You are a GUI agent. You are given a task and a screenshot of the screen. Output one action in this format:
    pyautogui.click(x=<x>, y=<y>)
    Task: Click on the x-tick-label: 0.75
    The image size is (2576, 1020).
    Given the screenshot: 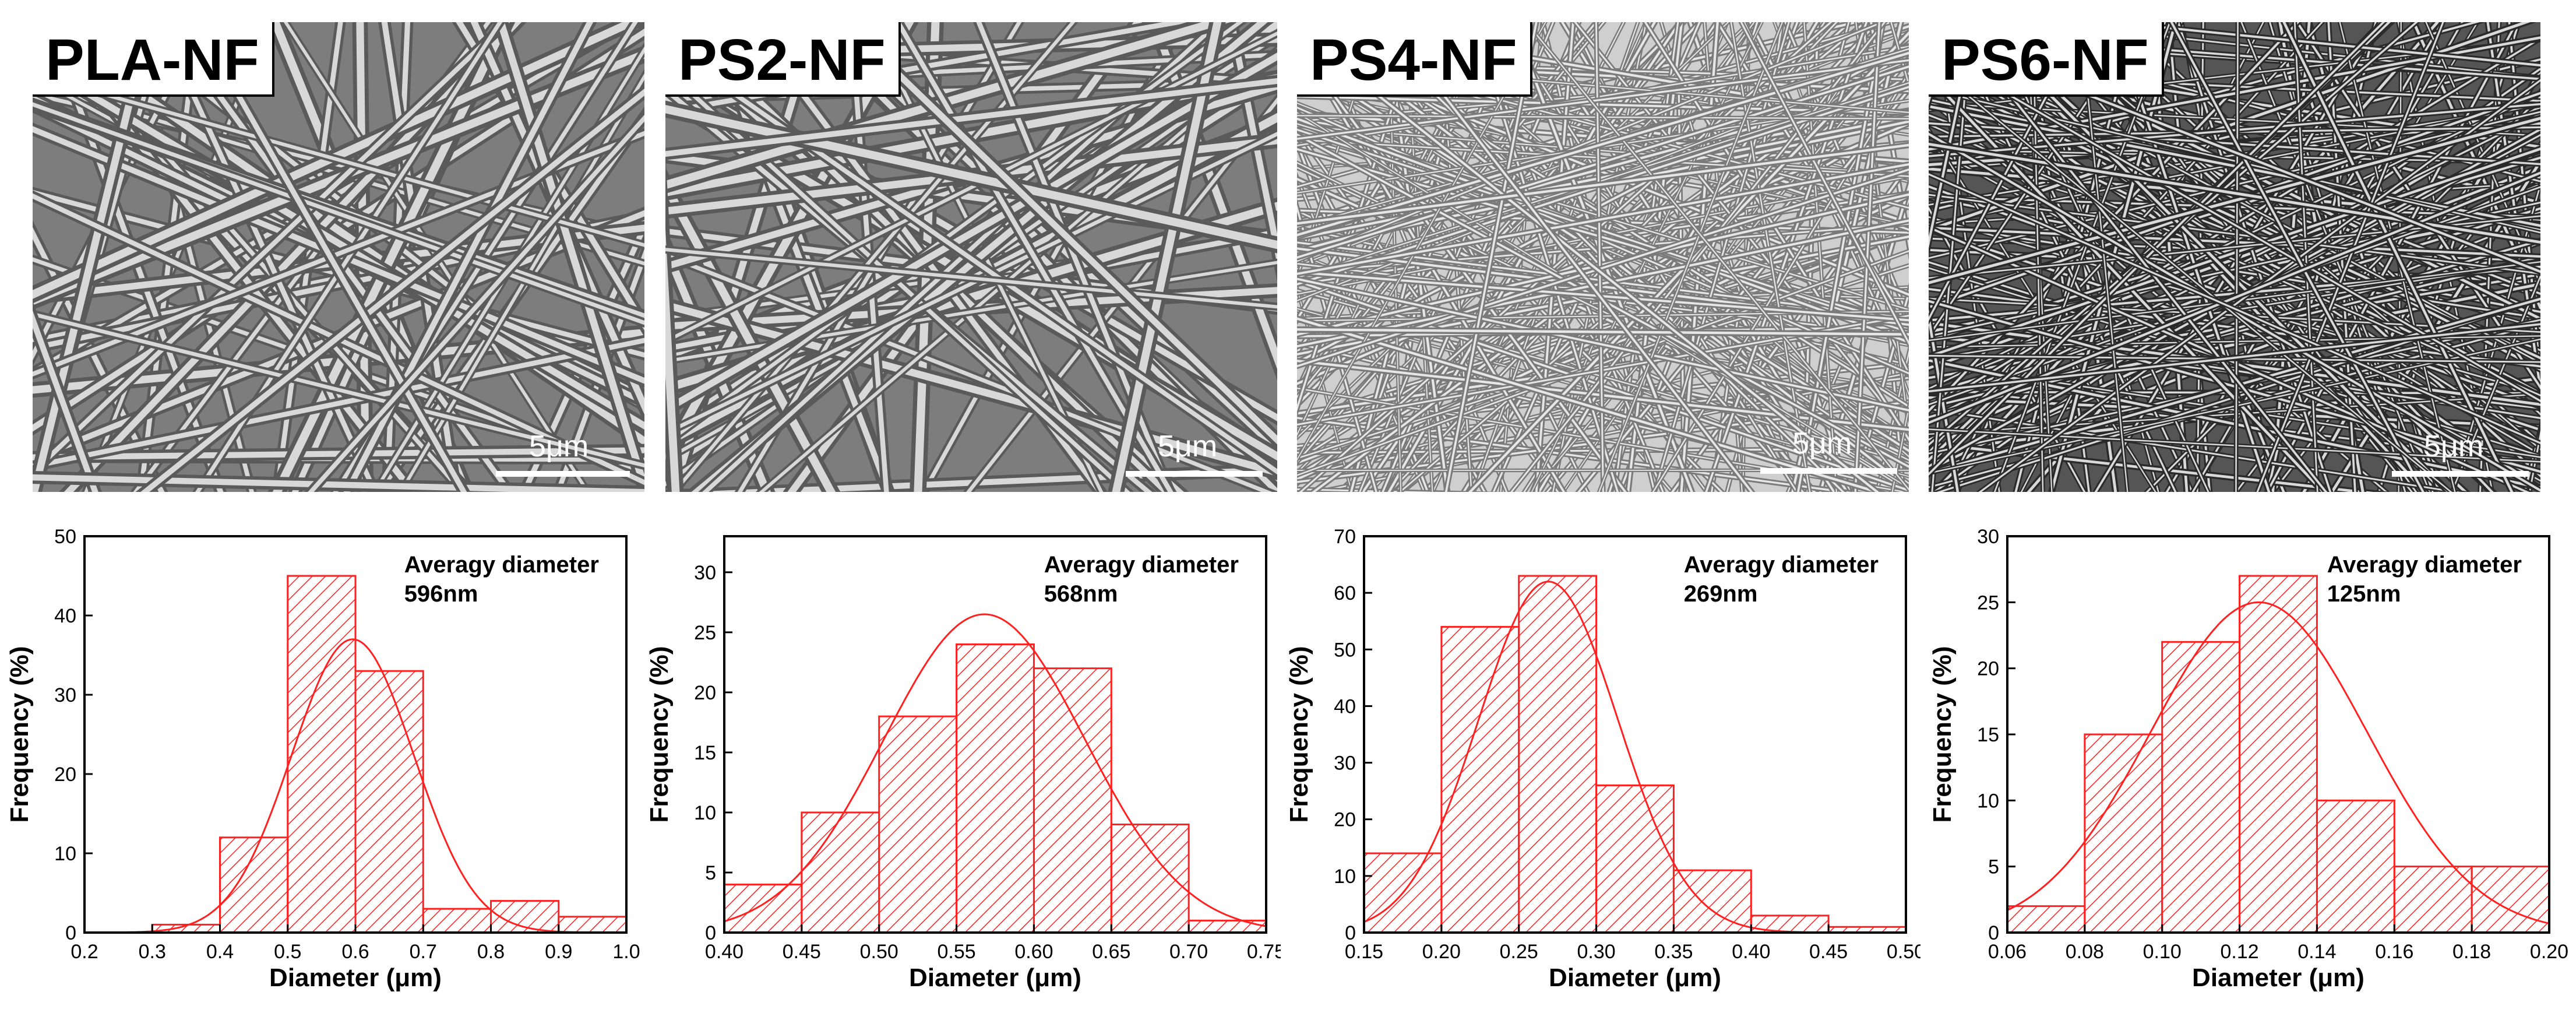 What is the action you would take?
    pyautogui.click(x=1264, y=952)
    